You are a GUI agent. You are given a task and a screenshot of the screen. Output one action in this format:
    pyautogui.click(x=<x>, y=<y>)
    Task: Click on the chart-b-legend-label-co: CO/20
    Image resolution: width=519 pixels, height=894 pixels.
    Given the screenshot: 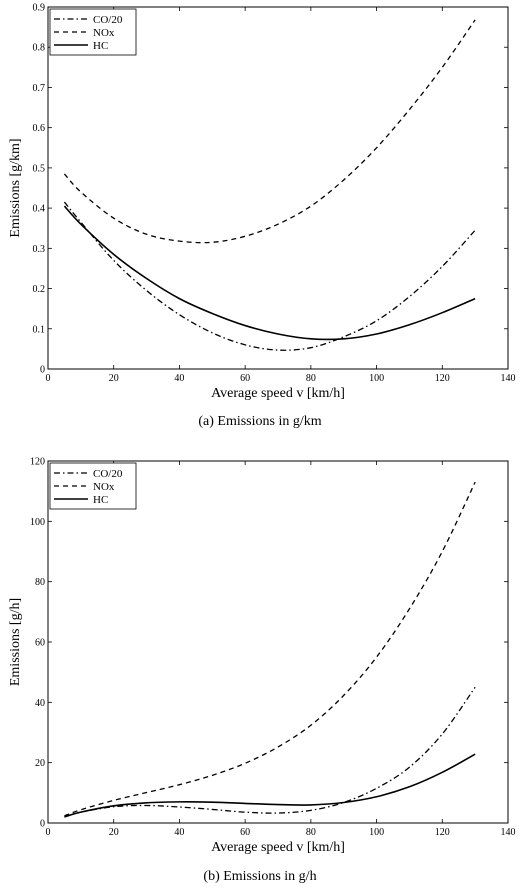 What is the action you would take?
    pyautogui.click(x=108, y=474)
    